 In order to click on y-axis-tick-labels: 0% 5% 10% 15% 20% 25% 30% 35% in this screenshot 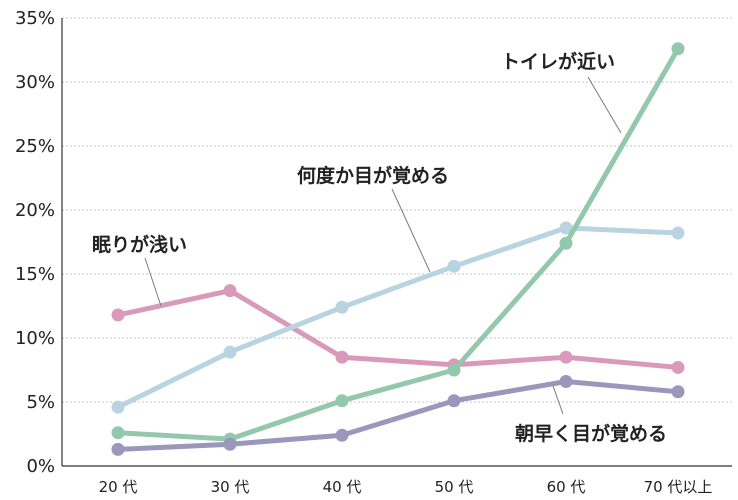, I will do `click(35, 242)`.